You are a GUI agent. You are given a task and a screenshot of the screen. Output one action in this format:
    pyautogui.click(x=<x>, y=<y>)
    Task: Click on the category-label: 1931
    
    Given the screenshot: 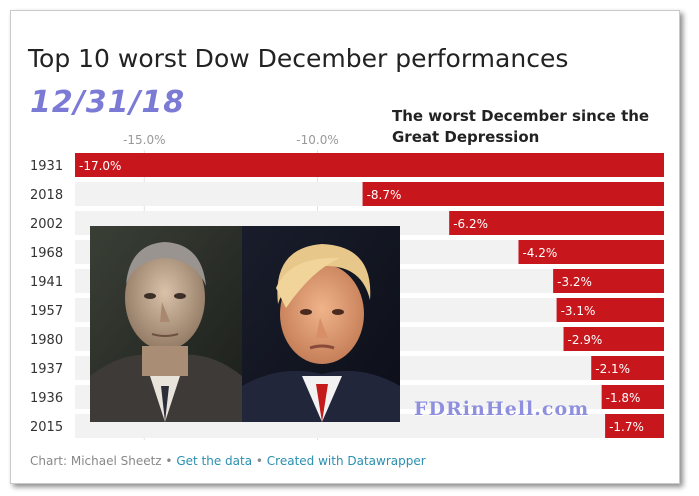 What is the action you would take?
    pyautogui.click(x=46, y=166)
    